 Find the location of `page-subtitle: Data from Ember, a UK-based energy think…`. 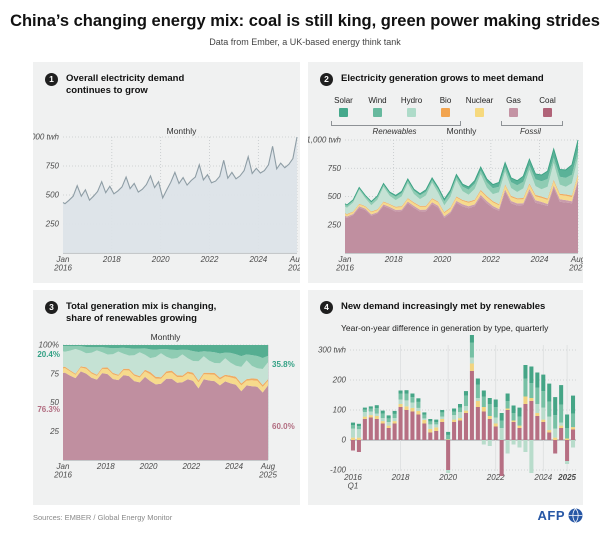

page-subtitle: Data from Ember, a UK-based energy think… is located at coordinates (305, 42).